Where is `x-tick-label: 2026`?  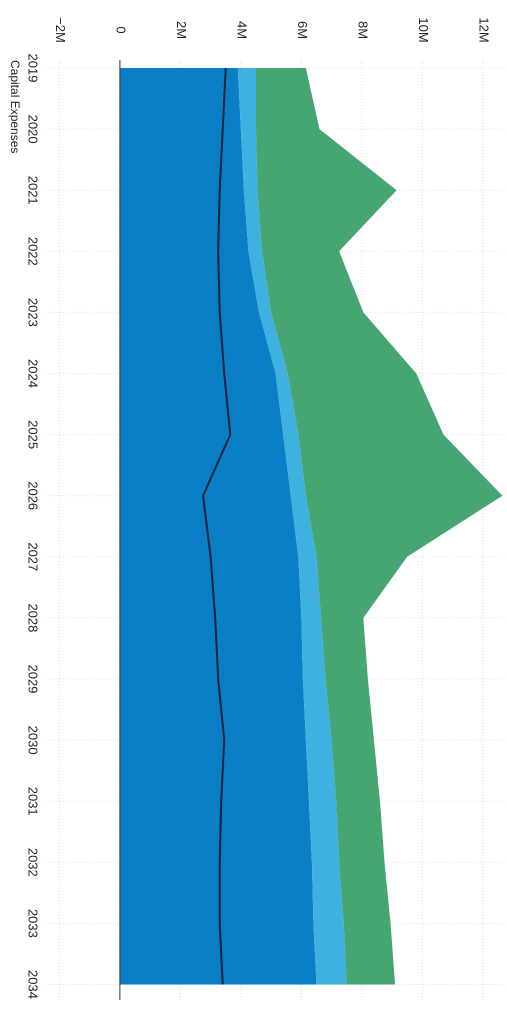 x-tick-label: 2026 is located at coordinates (33, 495).